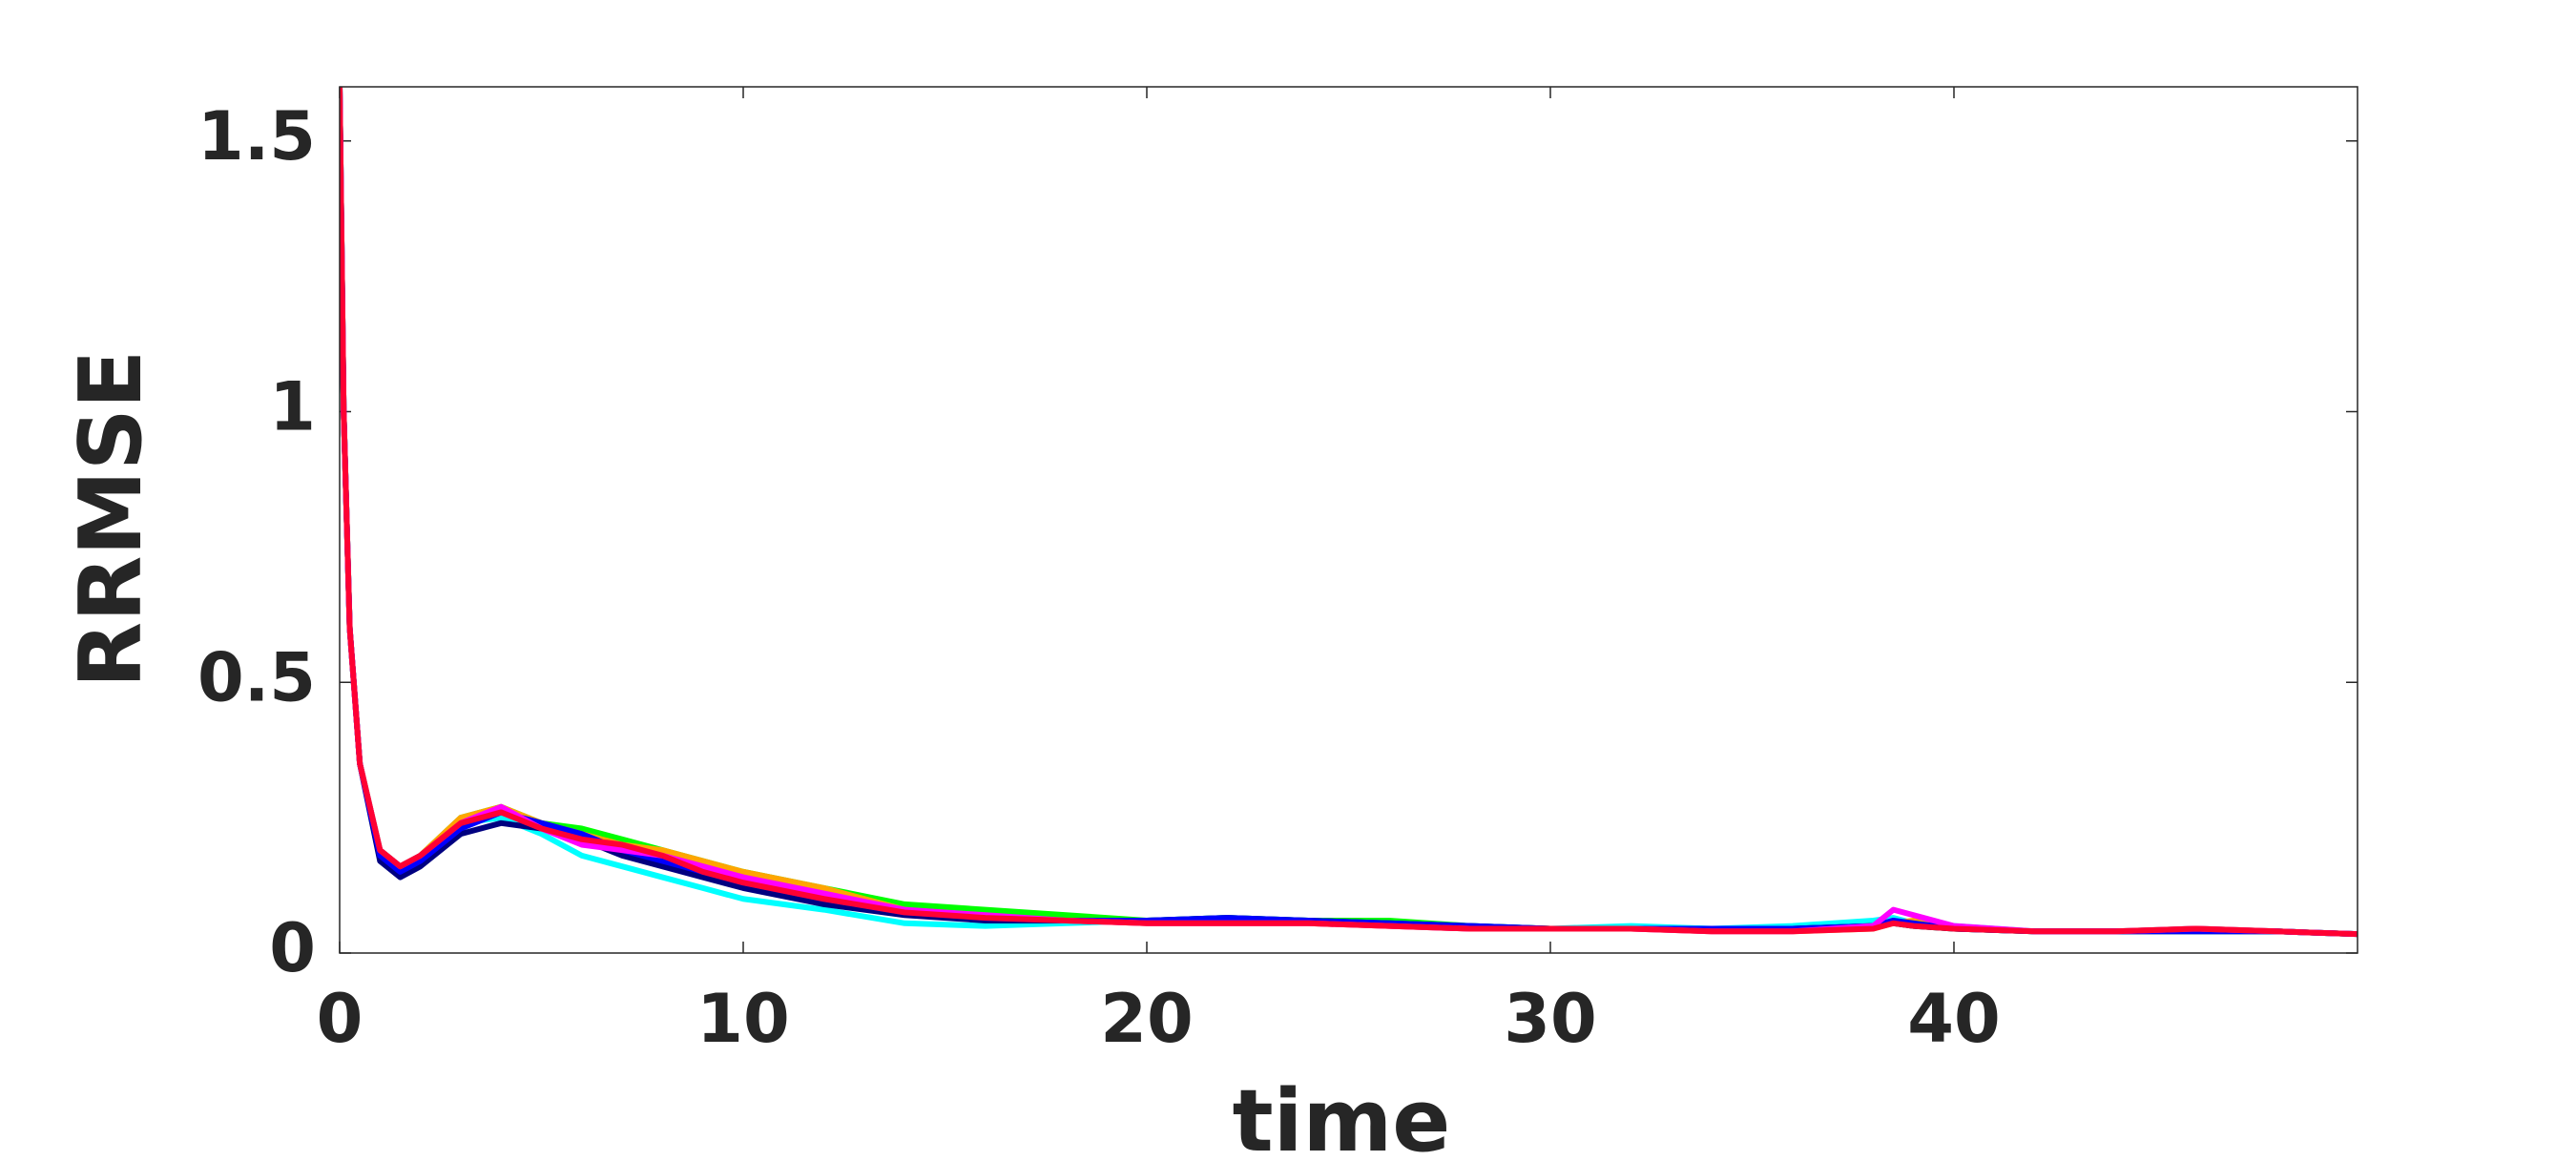 Image resolution: width=2576 pixels, height=1161 pixels. What do you see at coordinates (1953, 1019) in the screenshot?
I see `x-tick-label: 40` at bounding box center [1953, 1019].